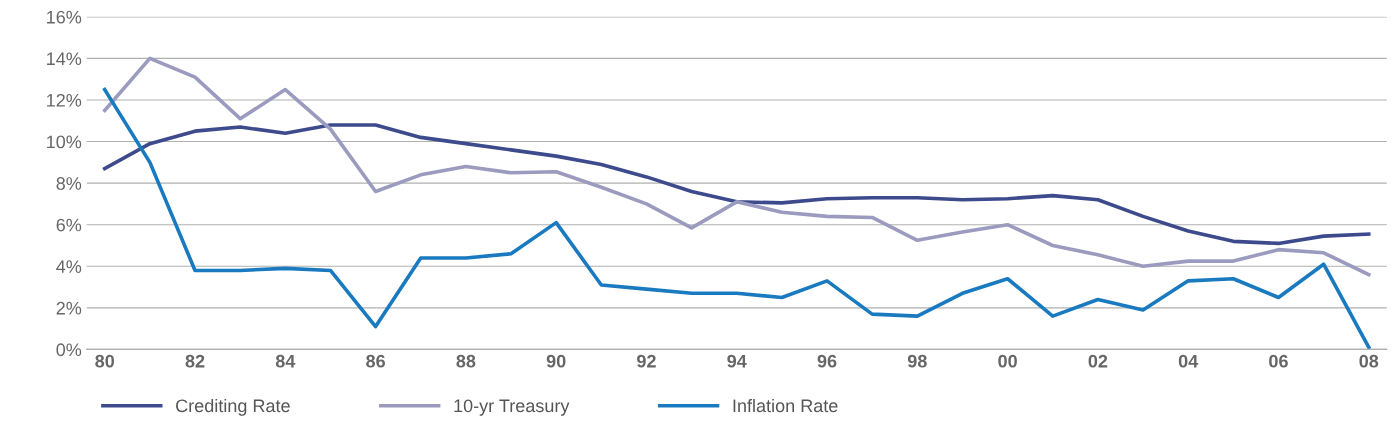 Image resolution: width=1398 pixels, height=421 pixels. Describe the element at coordinates (827, 361) in the screenshot. I see `x-tick-label: 96` at that location.